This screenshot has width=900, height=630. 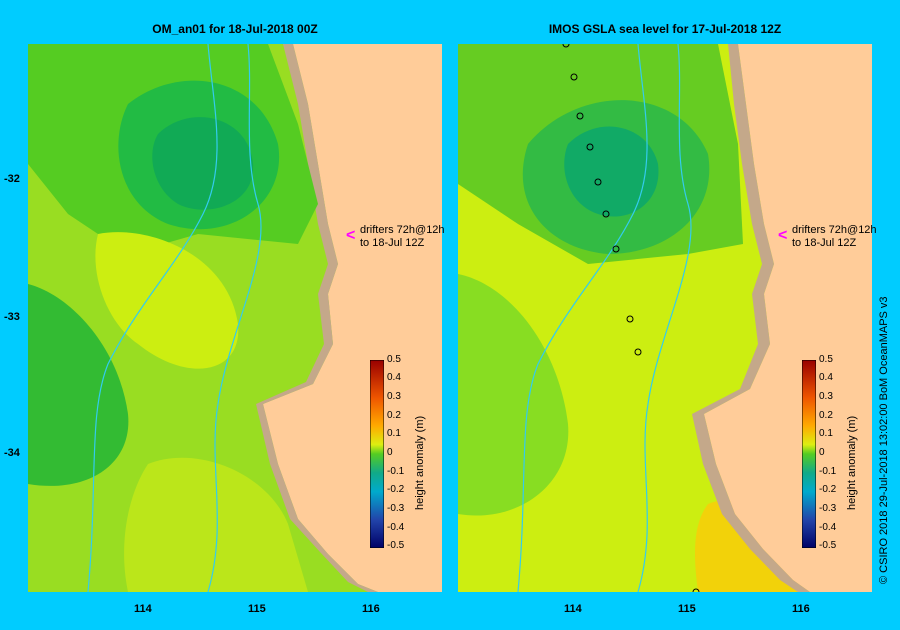 What do you see at coordinates (751, 318) in the screenshot?
I see `right-shelf` at bounding box center [751, 318].